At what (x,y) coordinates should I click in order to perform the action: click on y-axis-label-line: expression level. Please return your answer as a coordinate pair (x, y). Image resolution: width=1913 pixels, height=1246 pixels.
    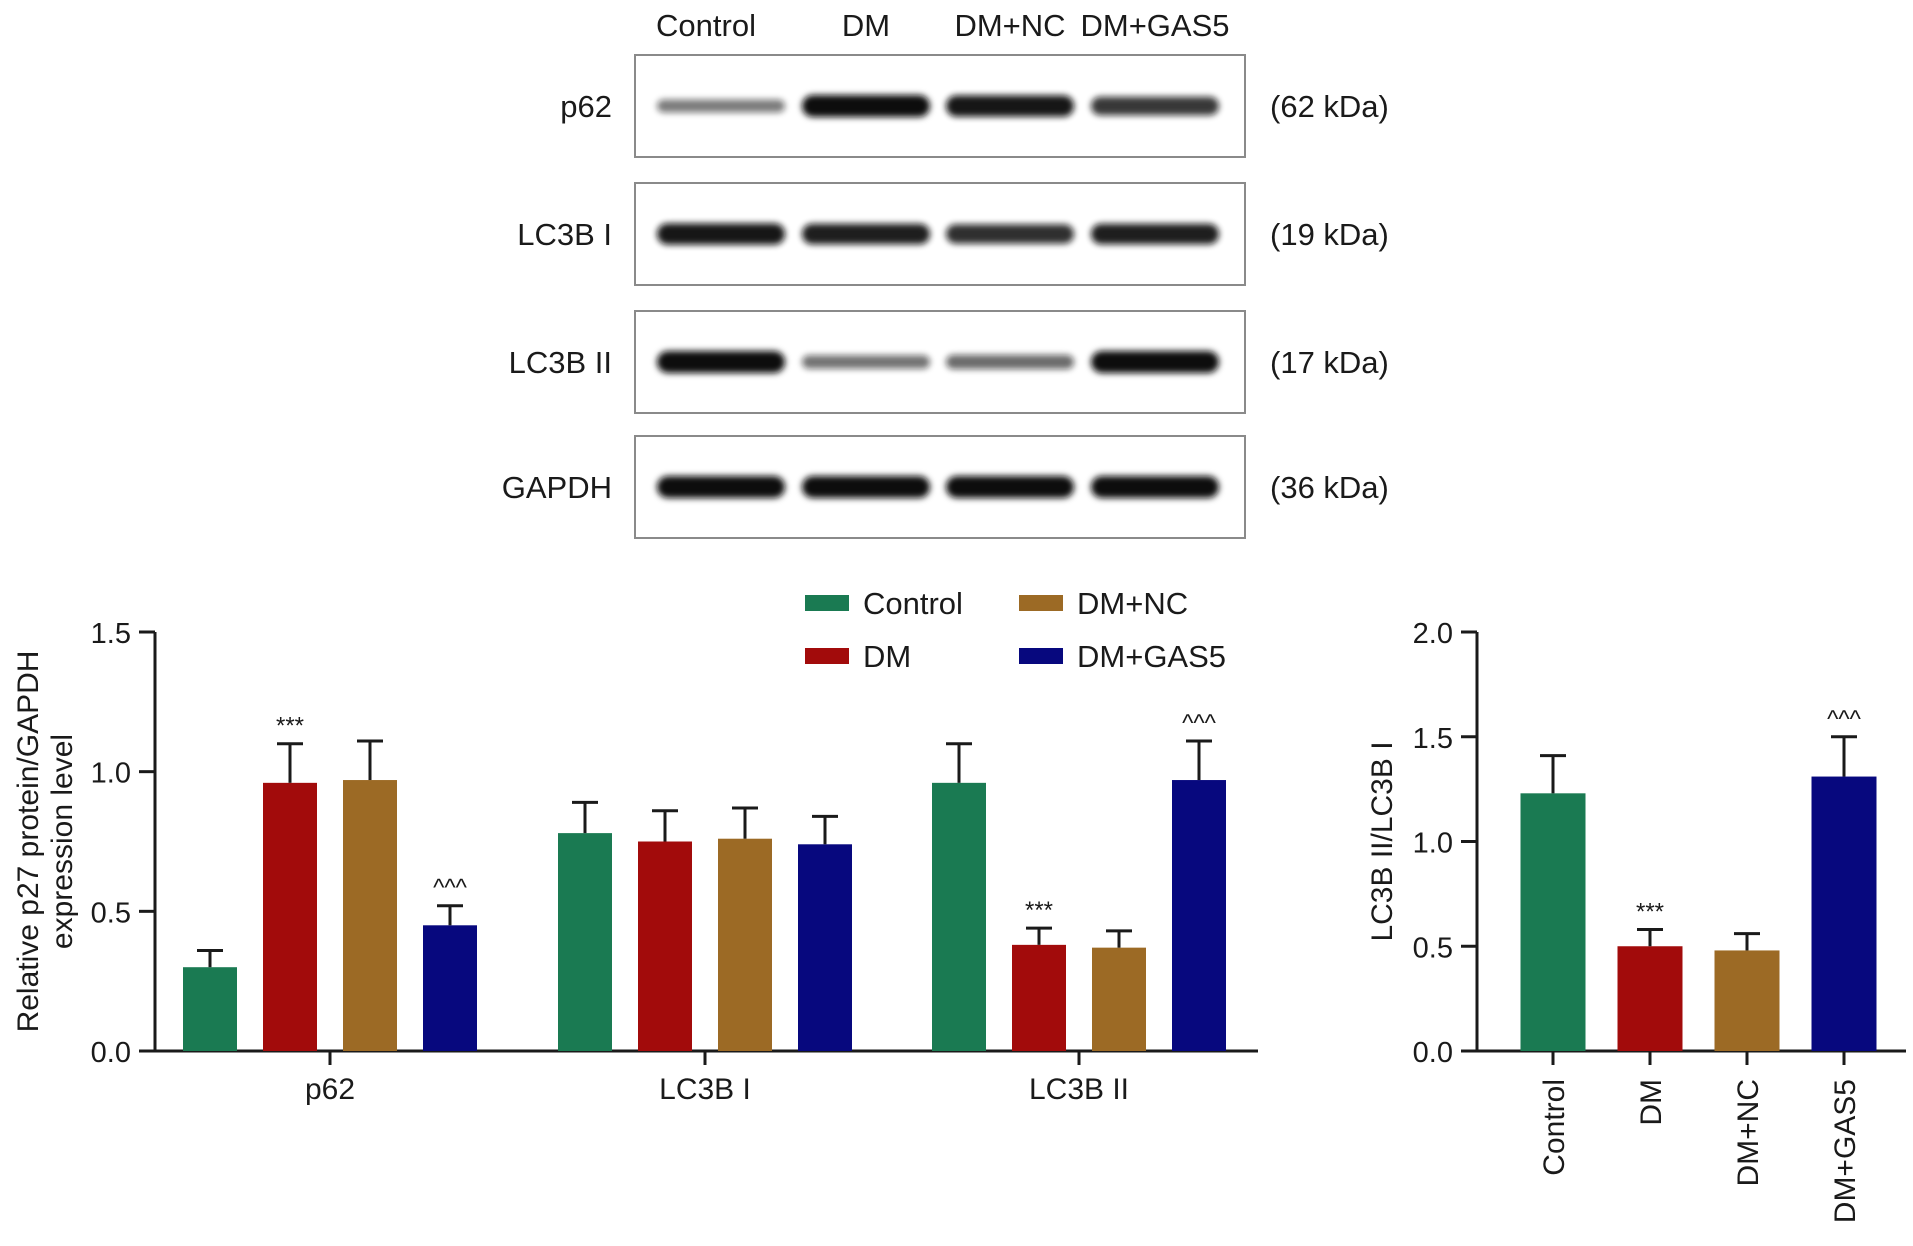
    Looking at the image, I should click on (62, 841).